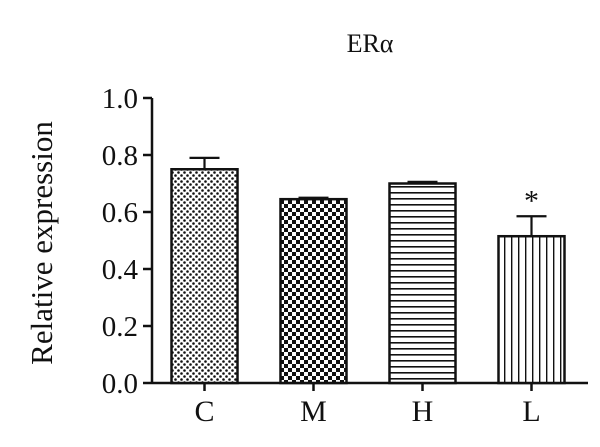 This screenshot has width=600, height=447. Describe the element at coordinates (313, 291) in the screenshot. I see `bar-M` at that location.